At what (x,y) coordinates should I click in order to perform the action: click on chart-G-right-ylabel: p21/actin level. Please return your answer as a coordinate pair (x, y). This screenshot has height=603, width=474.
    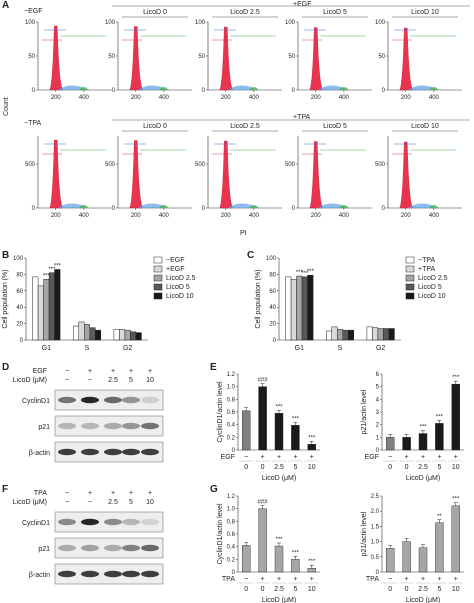
    Looking at the image, I should click on (364, 533).